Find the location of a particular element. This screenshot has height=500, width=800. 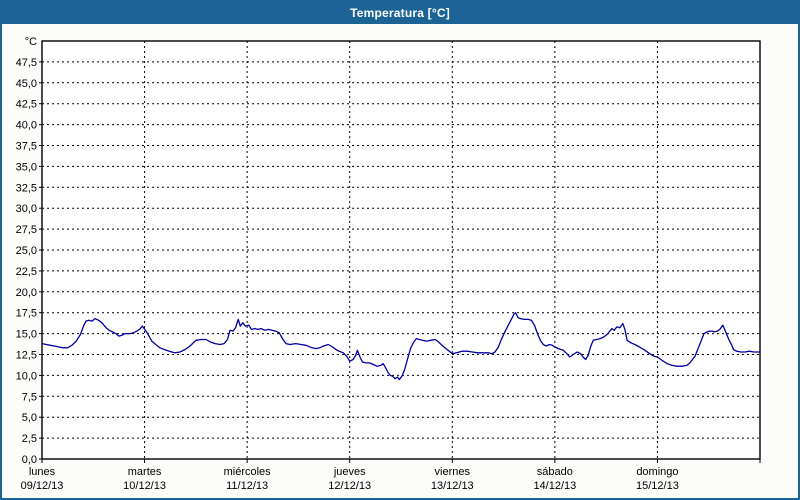

y-tick-label: 2,5 is located at coordinates (29, 439).